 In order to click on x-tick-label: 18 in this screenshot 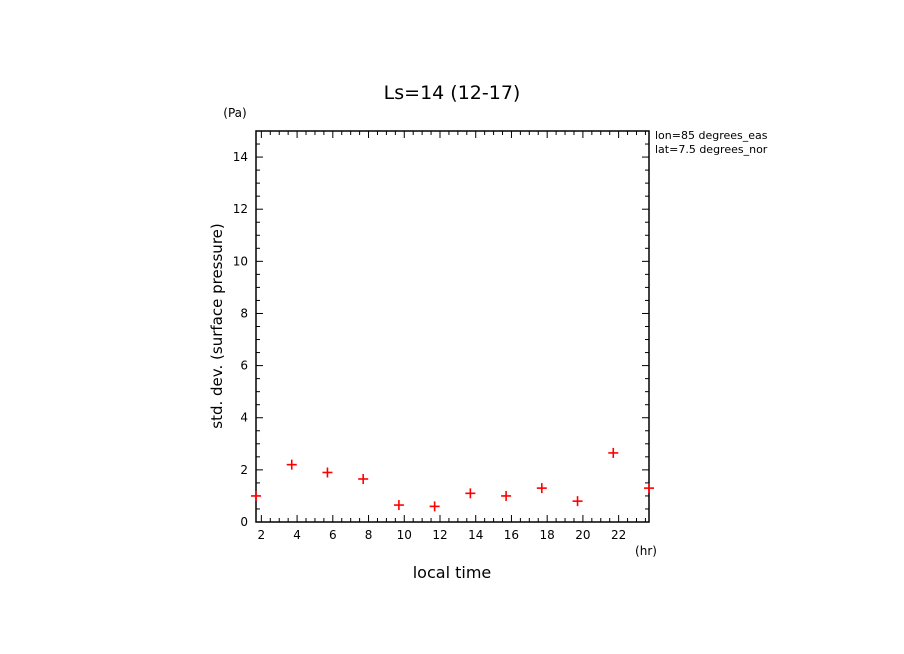, I will do `click(547, 535)`.